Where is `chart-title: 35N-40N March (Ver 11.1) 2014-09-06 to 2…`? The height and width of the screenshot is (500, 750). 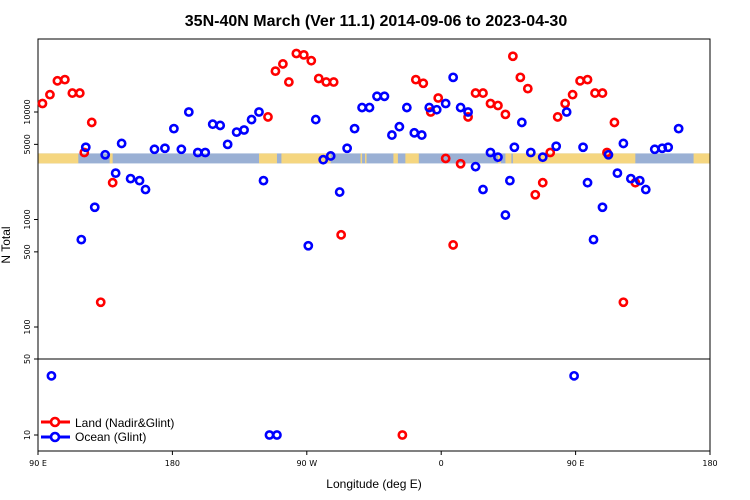
chart-title: 35N-40N March (Ver 11.1) 2014-09-06 to 2… is located at coordinates (376, 21).